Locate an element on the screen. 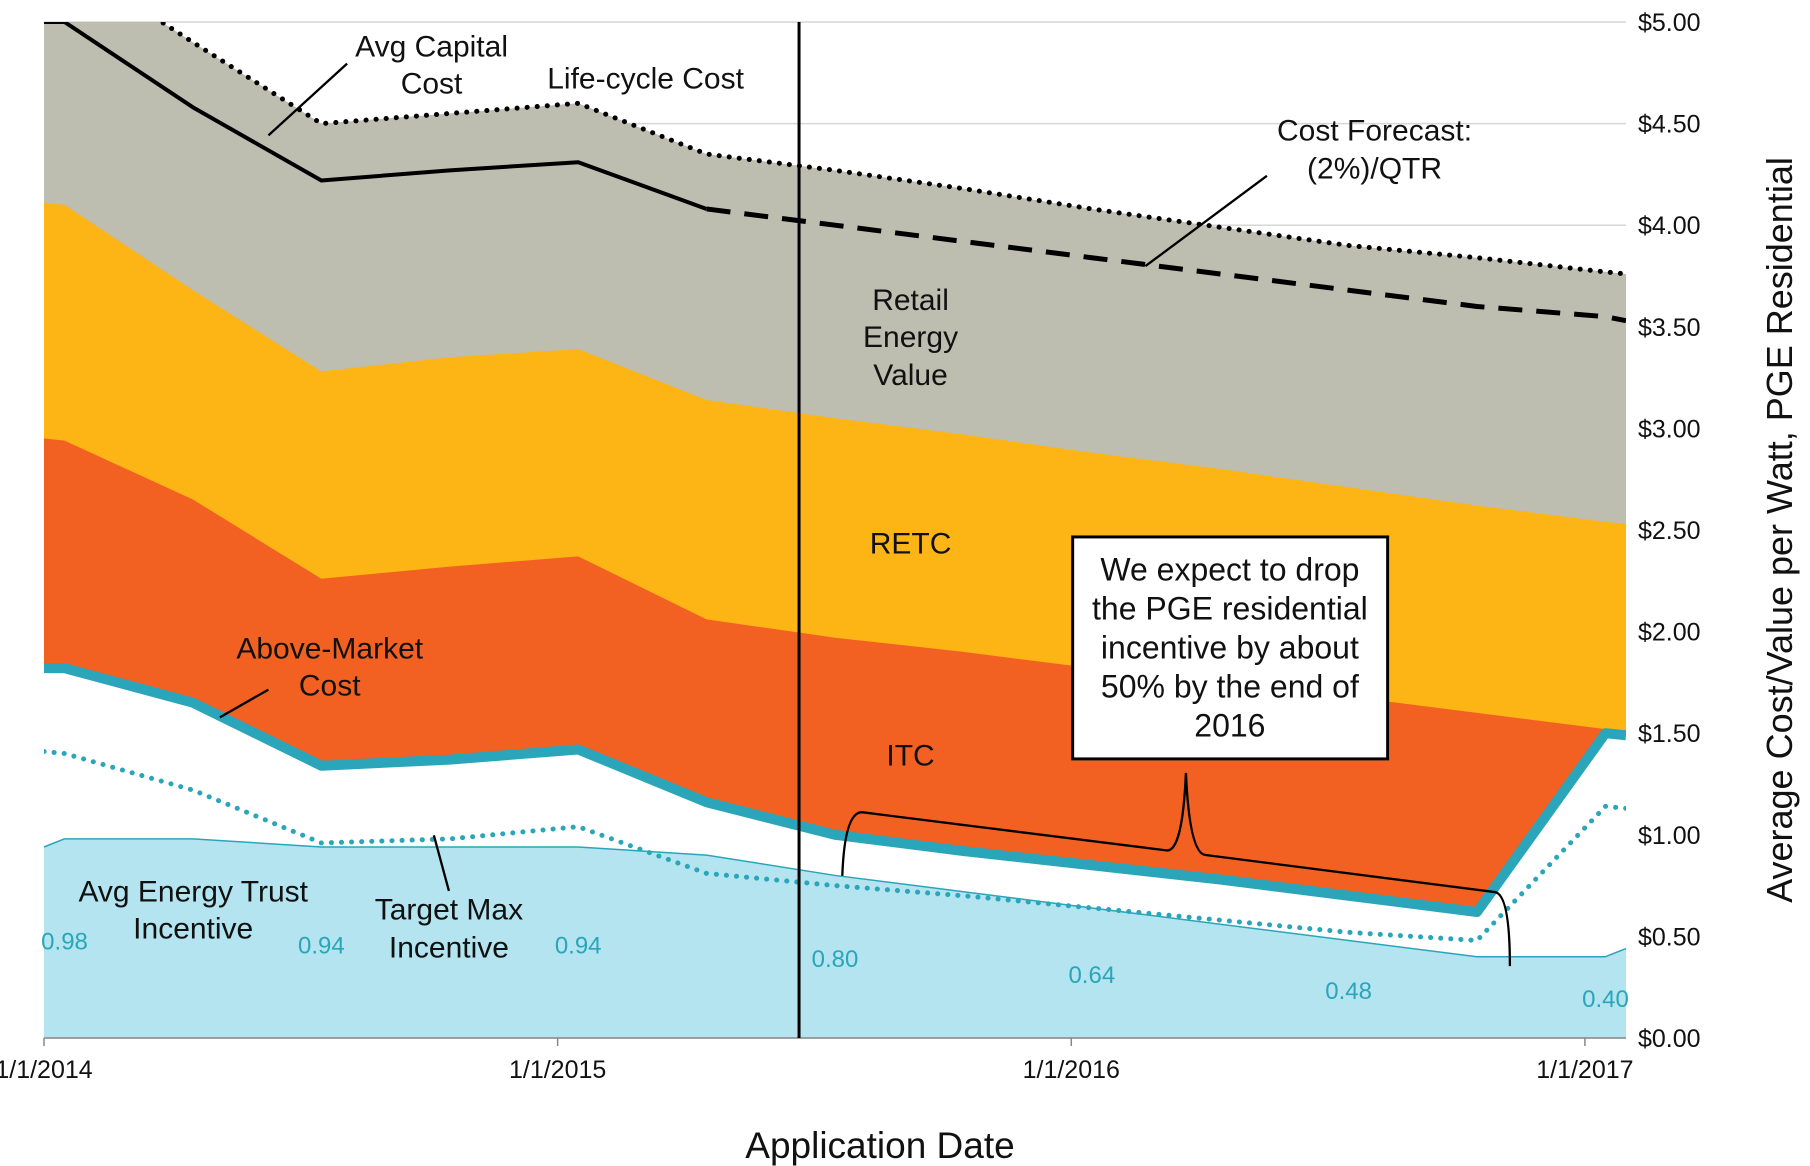 Image resolution: width=1810 pixels, height=1166 pixels. annotation: Avg Capital Cost is located at coordinates (431, 65).